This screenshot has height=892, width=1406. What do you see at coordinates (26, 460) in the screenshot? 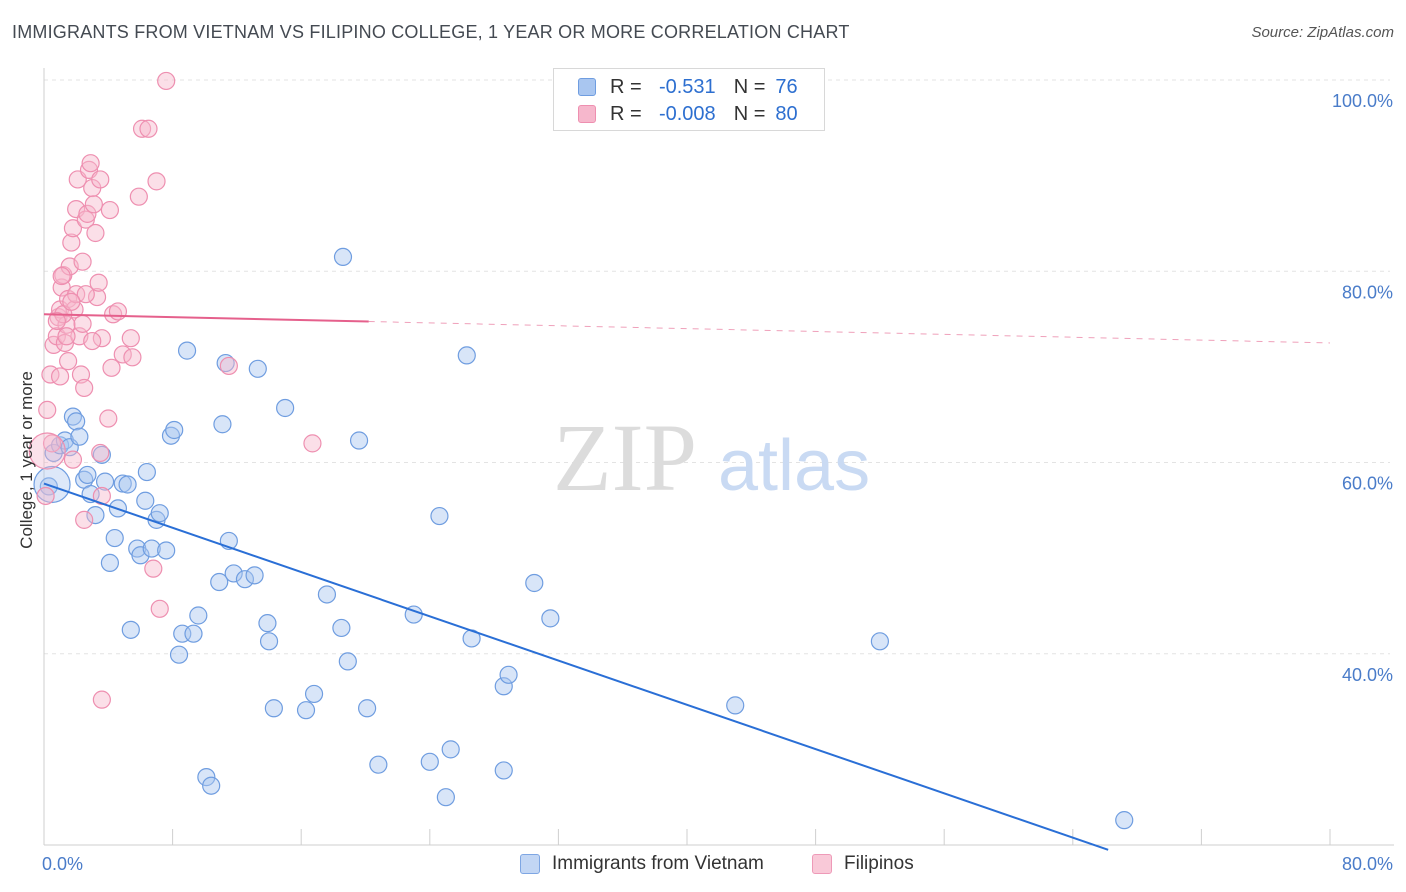
I see `y-axis-label: College, 1 year or more` at bounding box center [26, 460].